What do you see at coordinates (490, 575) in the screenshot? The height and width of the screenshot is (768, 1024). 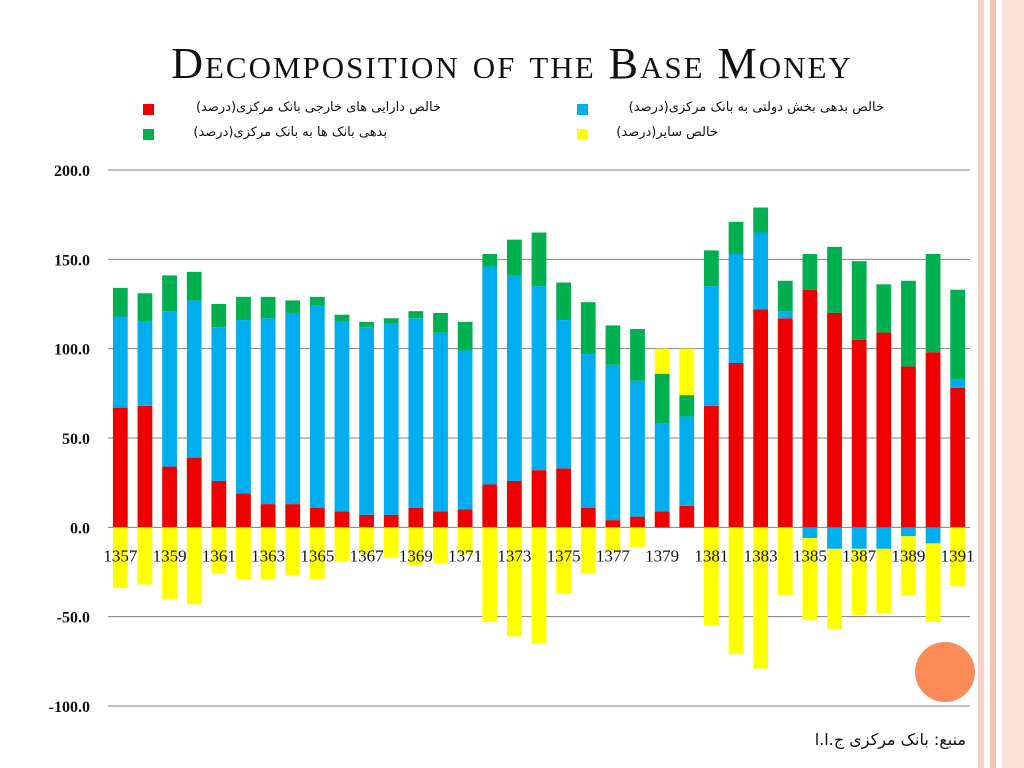 I see `bar-segment-1372-s3` at bounding box center [490, 575].